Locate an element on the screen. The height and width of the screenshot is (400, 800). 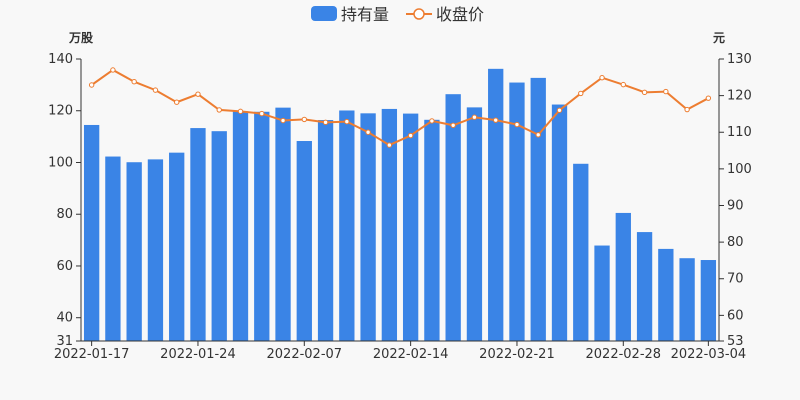
y-right-tick-label: 130 is located at coordinates (739, 59).